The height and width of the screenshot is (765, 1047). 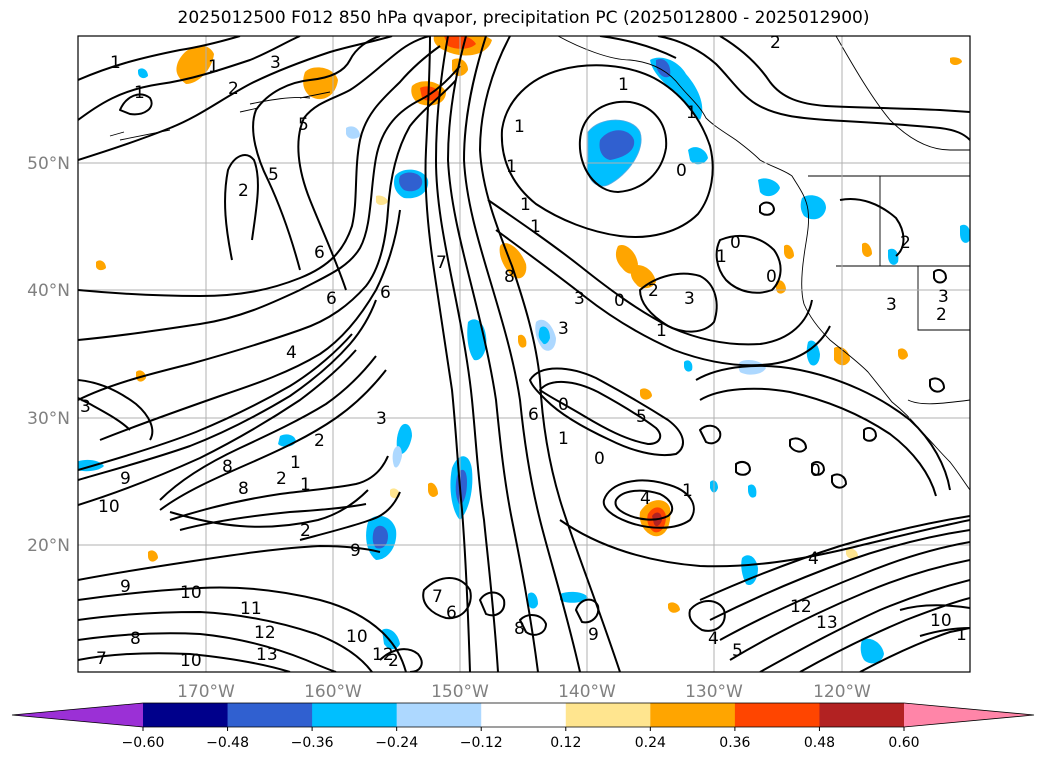 What do you see at coordinates (333, 692) in the screenshot?
I see `lon-label-160w: 160°W` at bounding box center [333, 692].